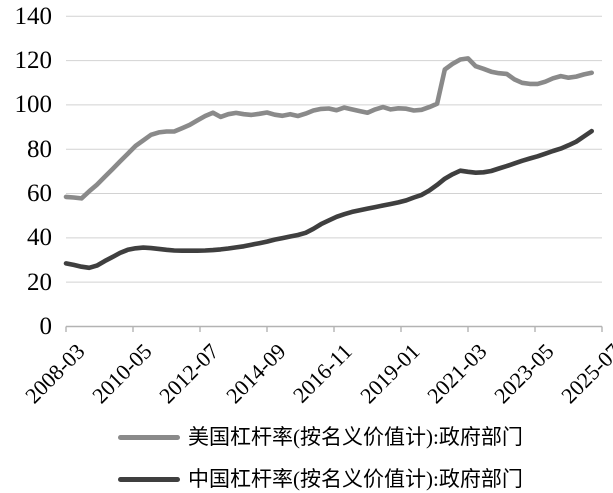  I want to click on y-tick-label-0: 0, so click(46, 326).